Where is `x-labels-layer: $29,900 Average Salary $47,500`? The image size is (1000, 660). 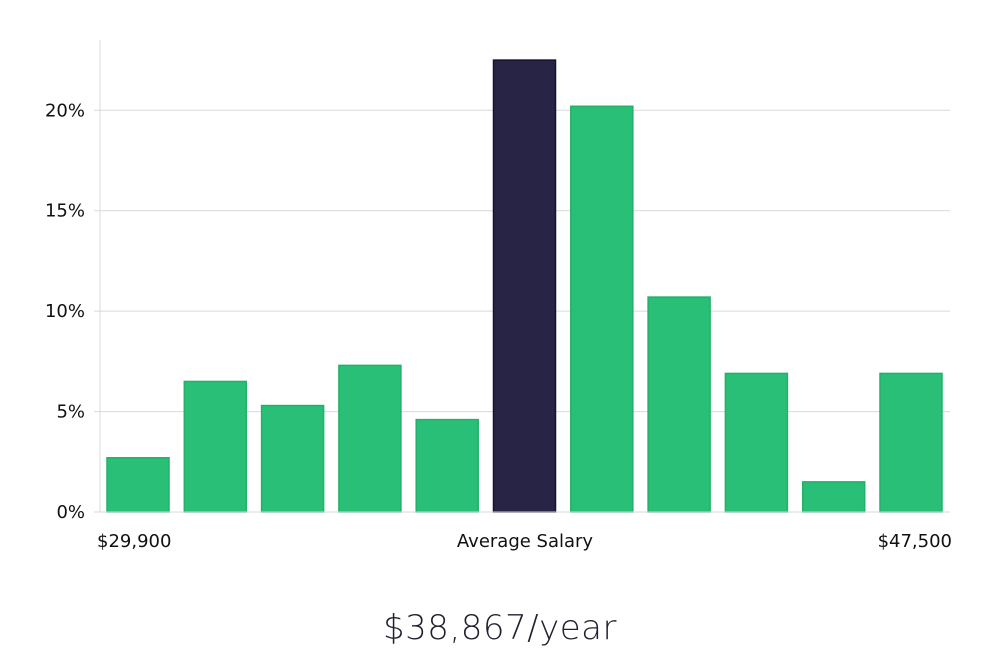
x-labels-layer: $29,900 Average Salary $47,500 is located at coordinates (524, 541).